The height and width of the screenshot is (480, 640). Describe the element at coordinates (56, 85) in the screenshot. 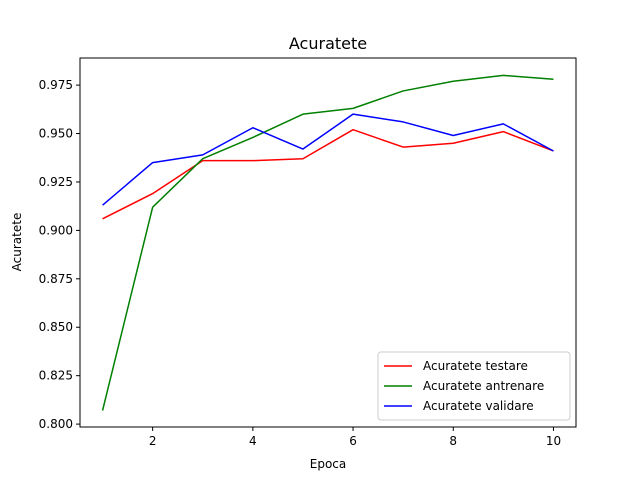

I see `y-tick-label: 0.975` at that location.